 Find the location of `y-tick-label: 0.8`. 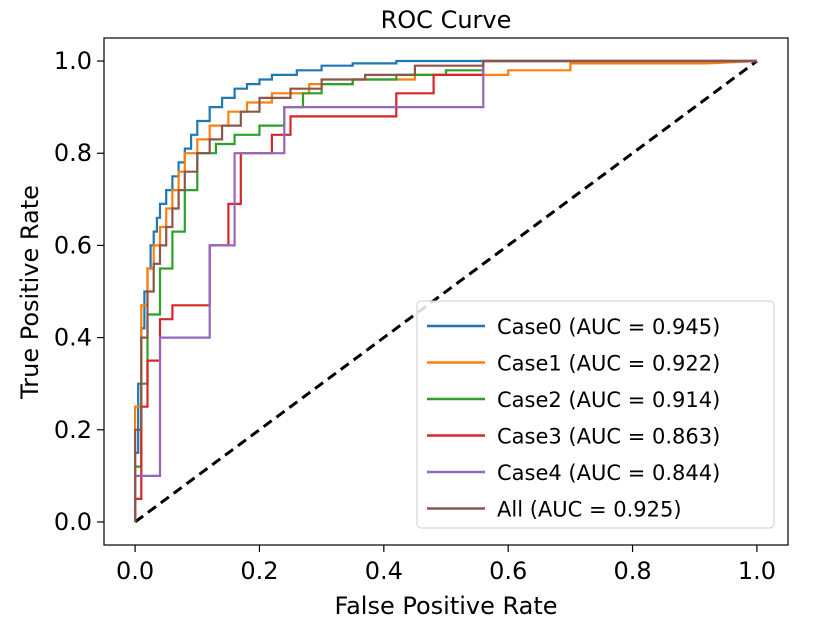

y-tick-label: 0.8 is located at coordinates (73, 153).